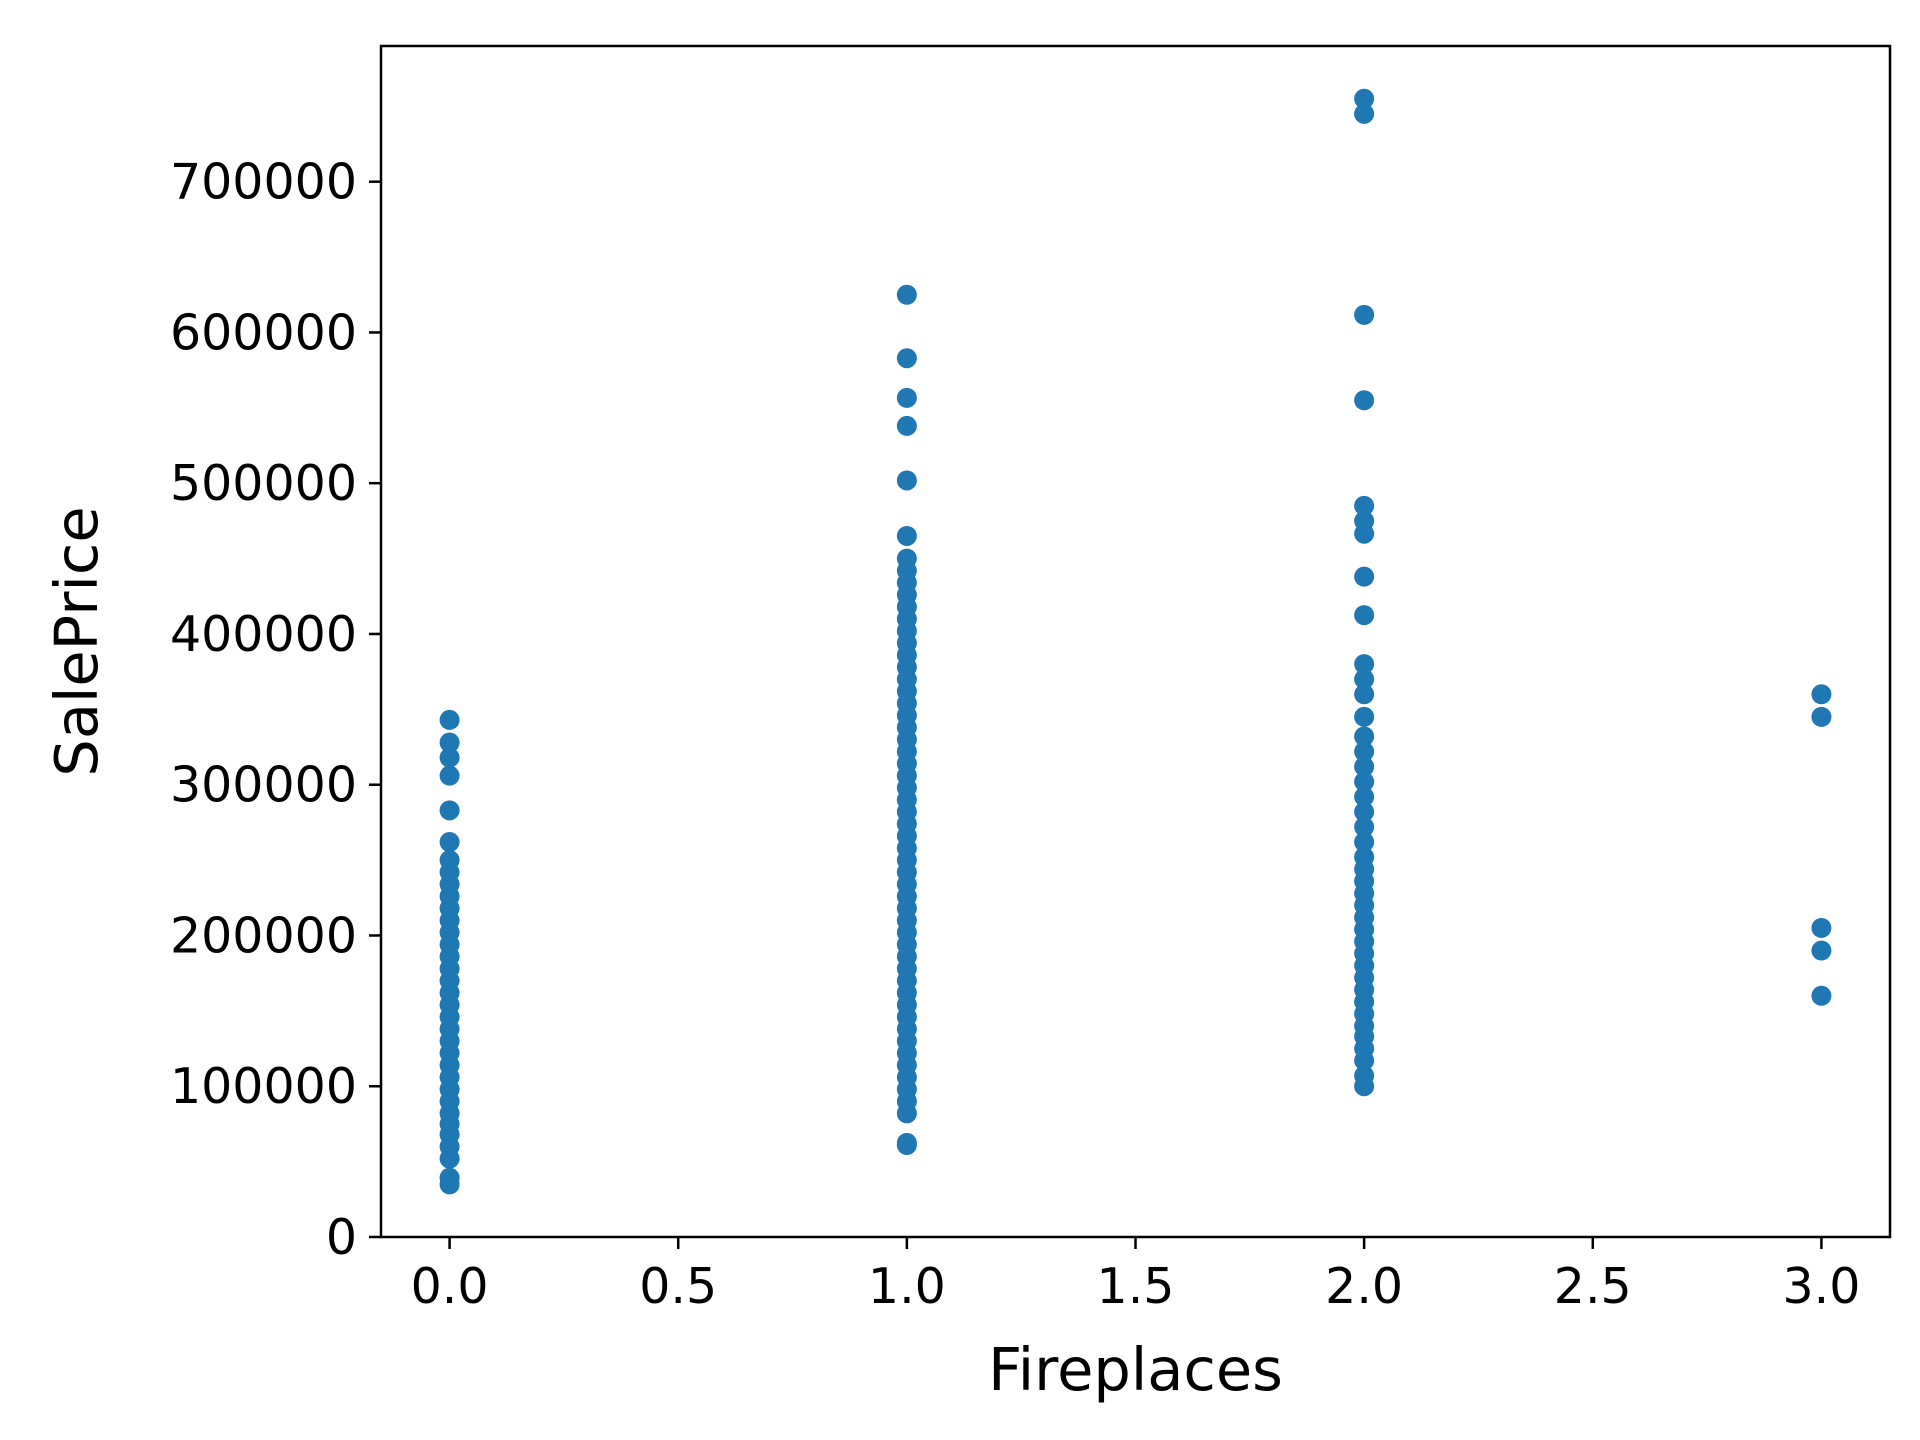  I want to click on y-tick-label: 300000, so click(263, 785).